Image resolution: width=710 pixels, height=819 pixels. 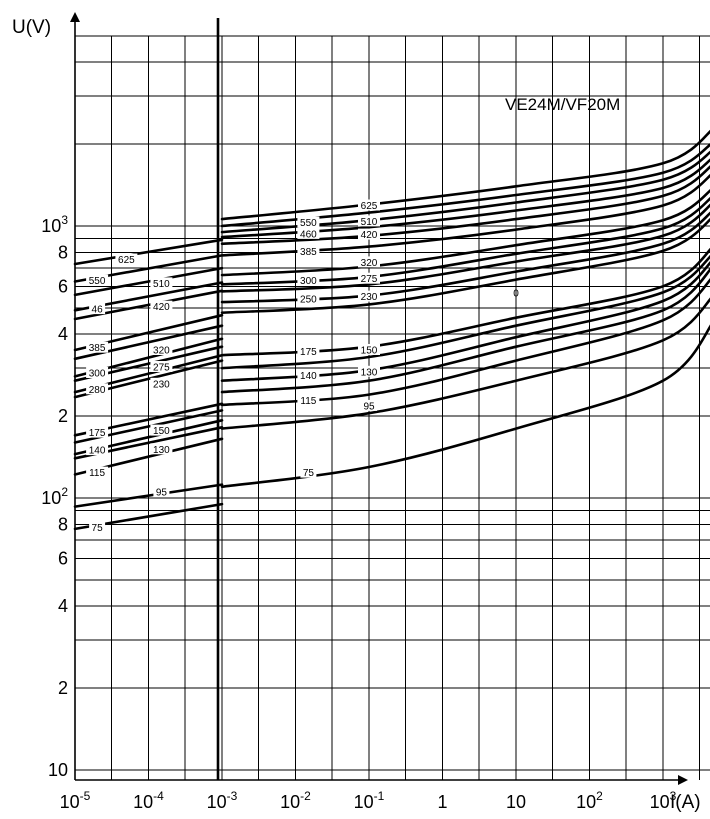 I want to click on high-current-curve-label: 320, so click(x=369, y=263).